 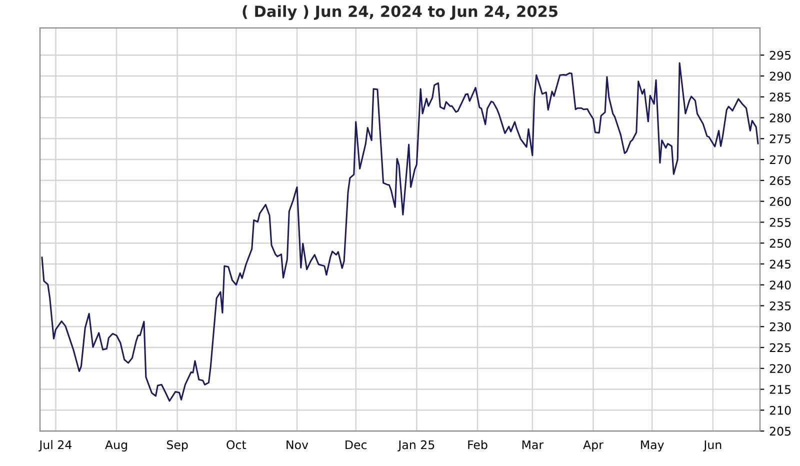 What do you see at coordinates (780, 369) in the screenshot?
I see `y-tick-label: 220` at bounding box center [780, 369].